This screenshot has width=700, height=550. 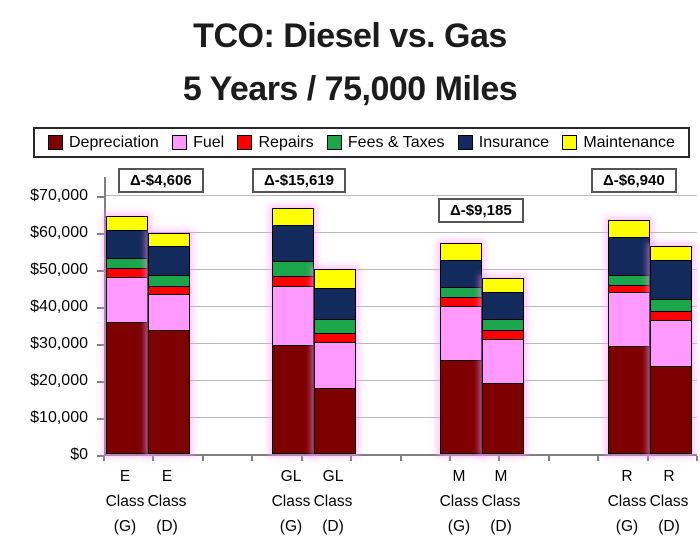 I want to click on legend-label: Repairs, so click(x=286, y=142).